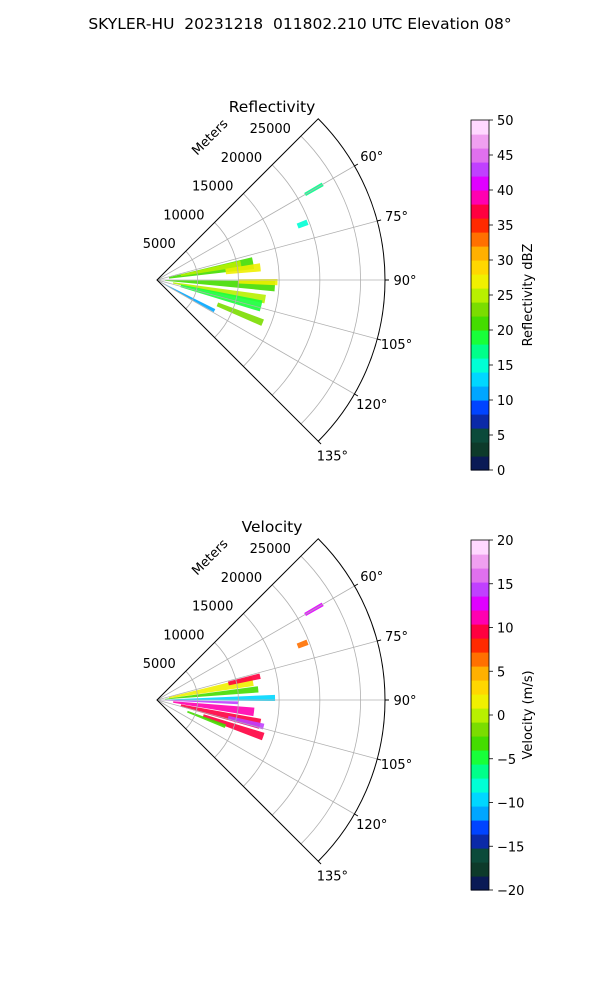 This screenshot has width=600, height=1000. Describe the element at coordinates (212, 607) in the screenshot. I see `radial-tick-label: 15000` at that location.